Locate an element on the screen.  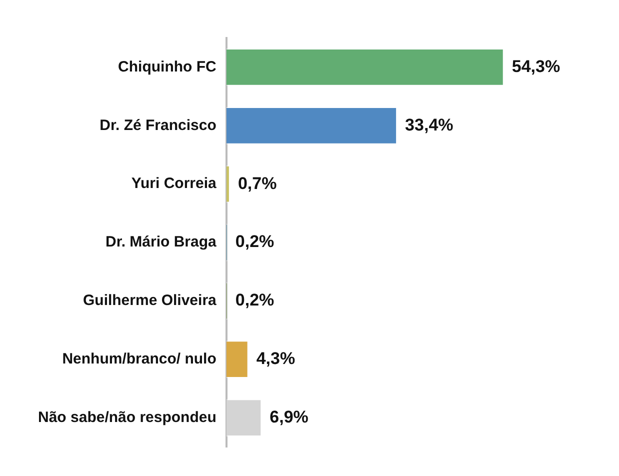
data-label: 0,7% is located at coordinates (257, 183).